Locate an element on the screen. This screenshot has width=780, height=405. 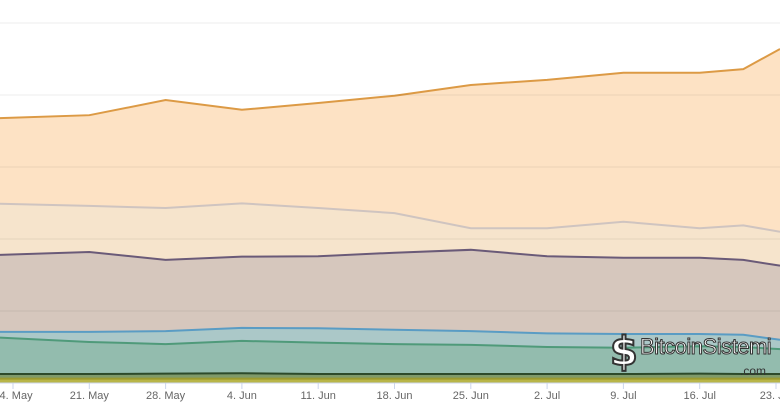
watermark-logo: $ BitcoinSistemi .com is located at coordinates (694, 354).